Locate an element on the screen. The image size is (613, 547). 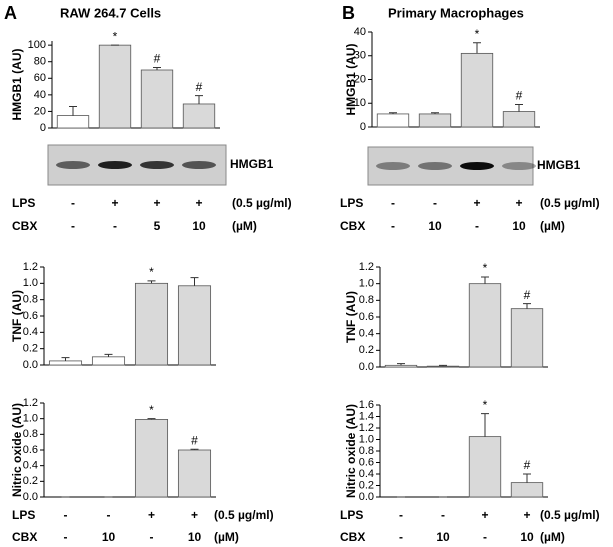
y-axis-label: TNF (AU) is located at coordinates (351, 317).